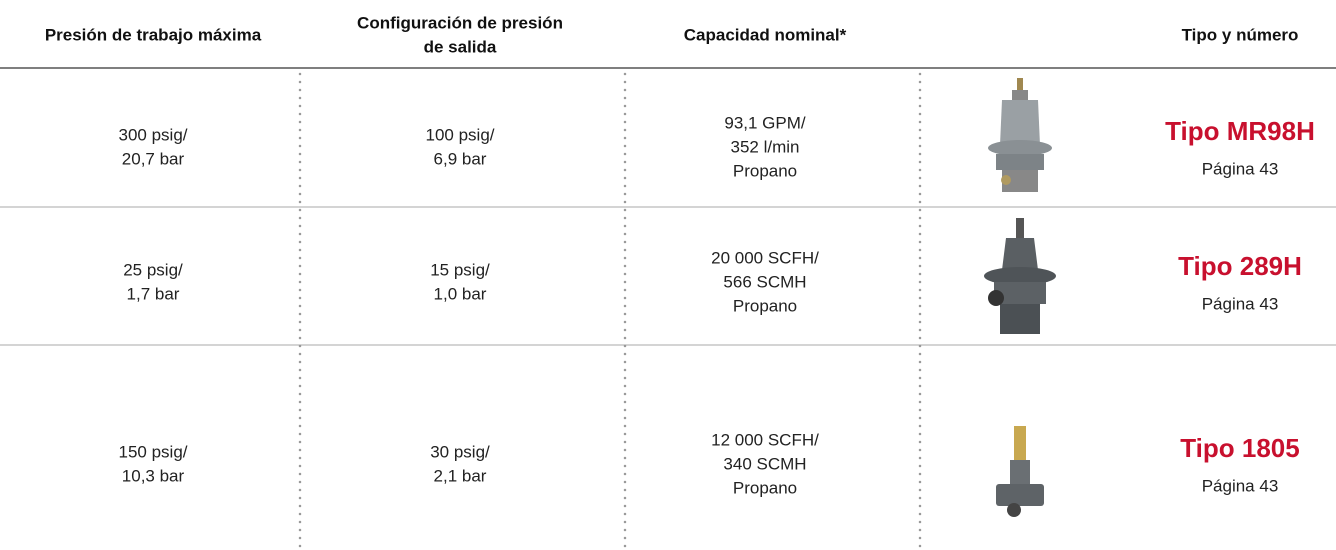 This screenshot has height=550, width=1336. What do you see at coordinates (1240, 131) in the screenshot?
I see `product-type: Tipo MR98H` at bounding box center [1240, 131].